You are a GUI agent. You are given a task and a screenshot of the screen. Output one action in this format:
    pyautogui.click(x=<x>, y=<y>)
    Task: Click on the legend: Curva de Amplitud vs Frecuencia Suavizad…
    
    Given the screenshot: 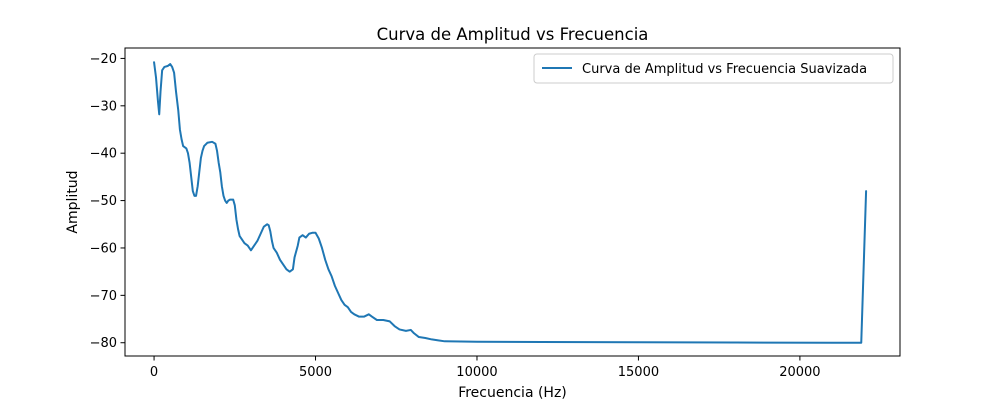 What is the action you would take?
    pyautogui.click(x=713, y=68)
    